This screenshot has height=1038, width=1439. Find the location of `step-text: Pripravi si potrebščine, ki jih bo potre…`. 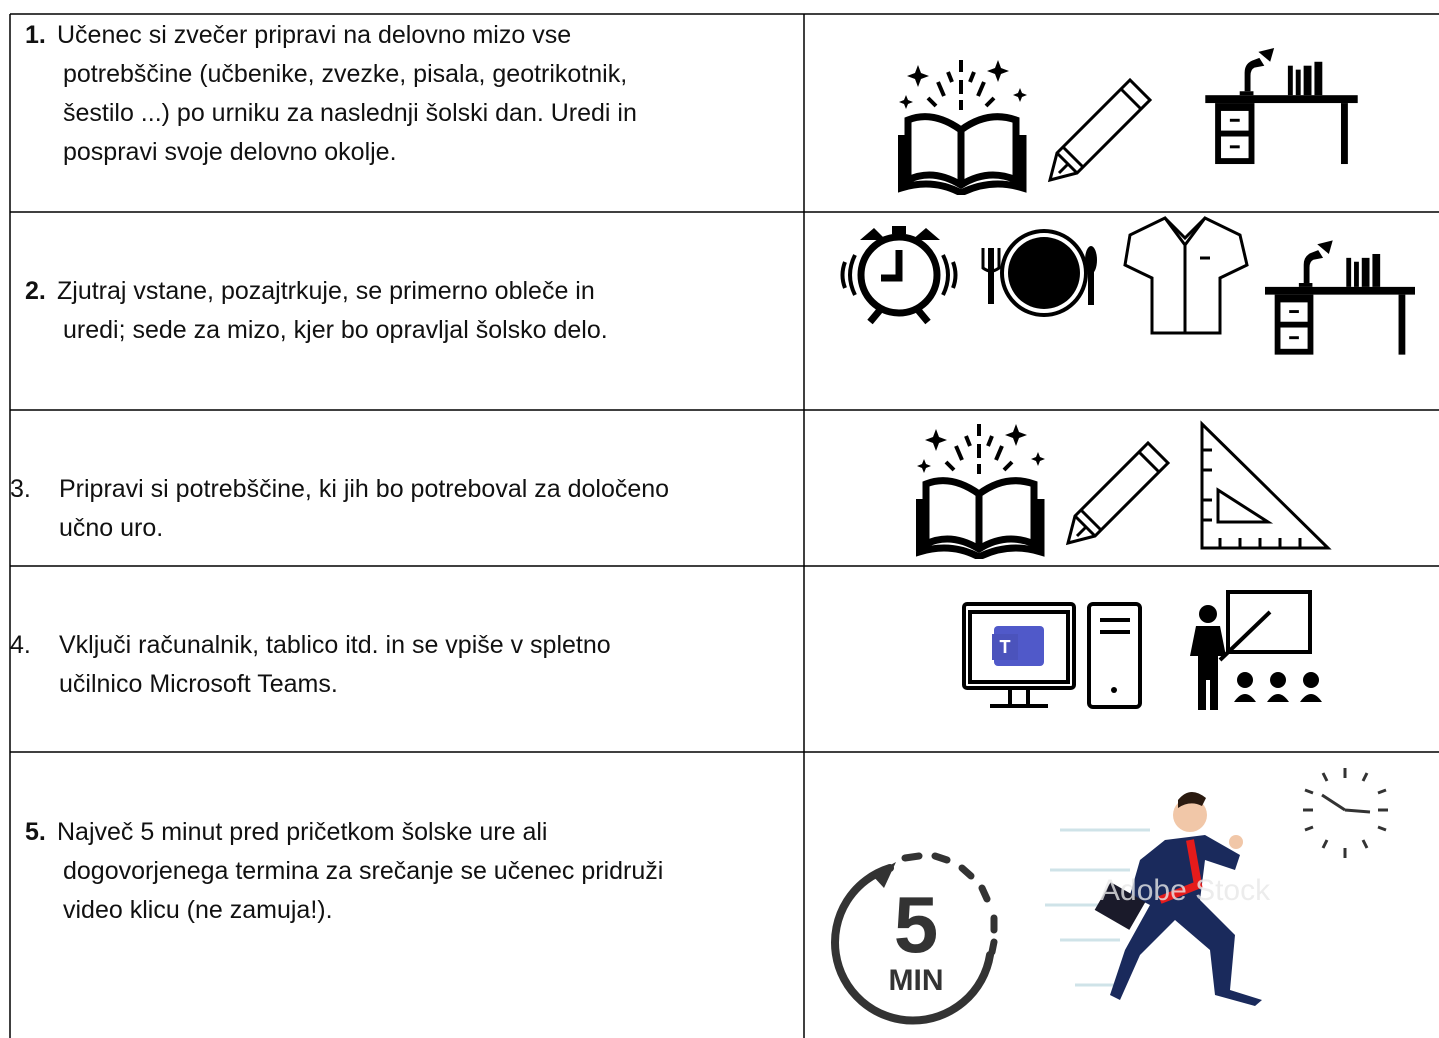

step-text: Pripravi si potrebščine, ki jih bo potre… is located at coordinates (364, 489).